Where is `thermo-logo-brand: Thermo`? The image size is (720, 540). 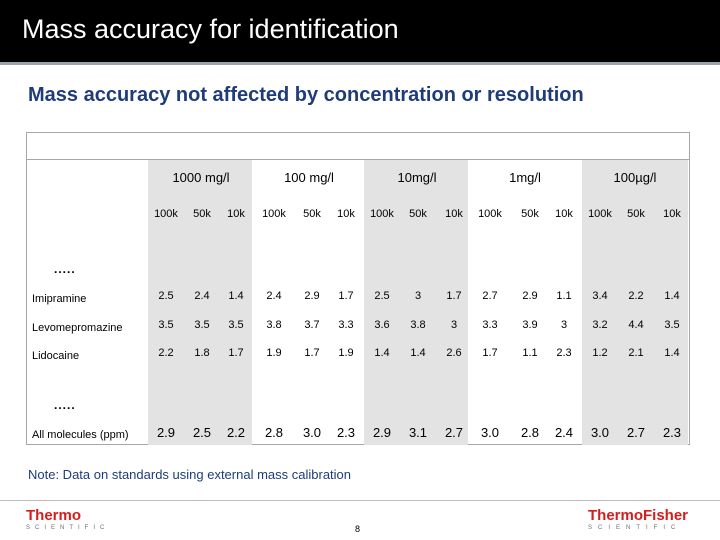 thermo-logo-brand: Thermo is located at coordinates (54, 515).